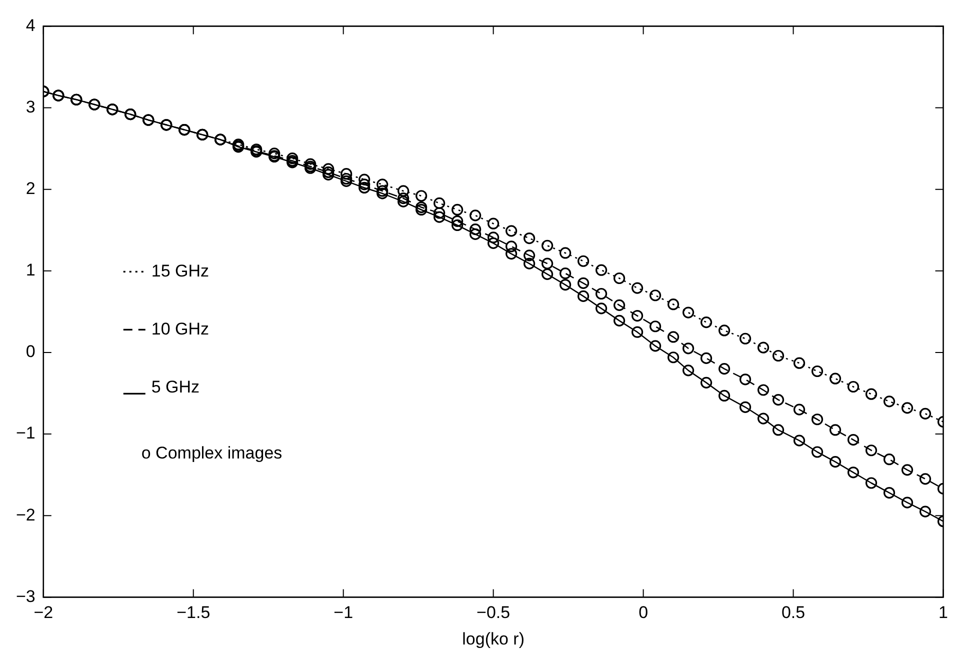 The image size is (954, 658). I want to click on x-tick-label: 0.5, so click(793, 612).